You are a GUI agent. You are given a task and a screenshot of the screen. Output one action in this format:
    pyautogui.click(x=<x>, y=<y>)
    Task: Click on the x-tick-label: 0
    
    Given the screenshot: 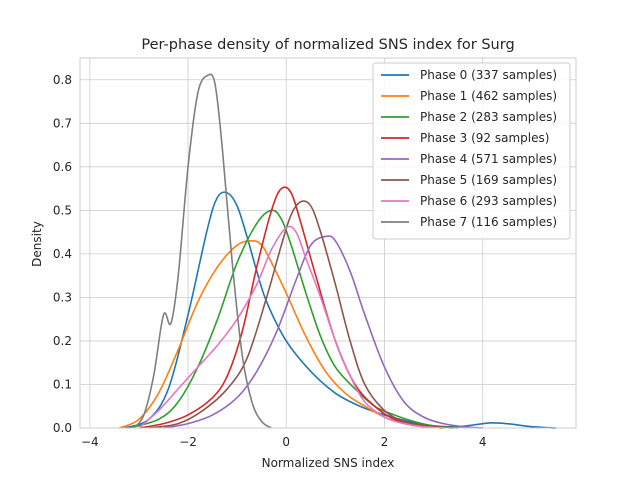 What is the action you would take?
    pyautogui.click(x=286, y=442)
    